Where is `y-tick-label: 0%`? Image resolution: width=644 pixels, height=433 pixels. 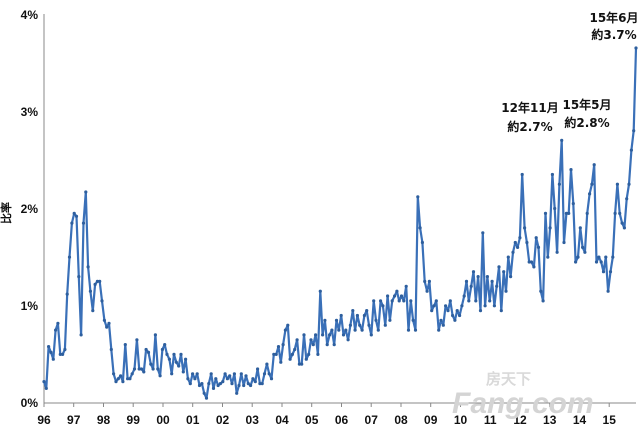
y-tick-label: 0% is located at coordinates (30, 403).